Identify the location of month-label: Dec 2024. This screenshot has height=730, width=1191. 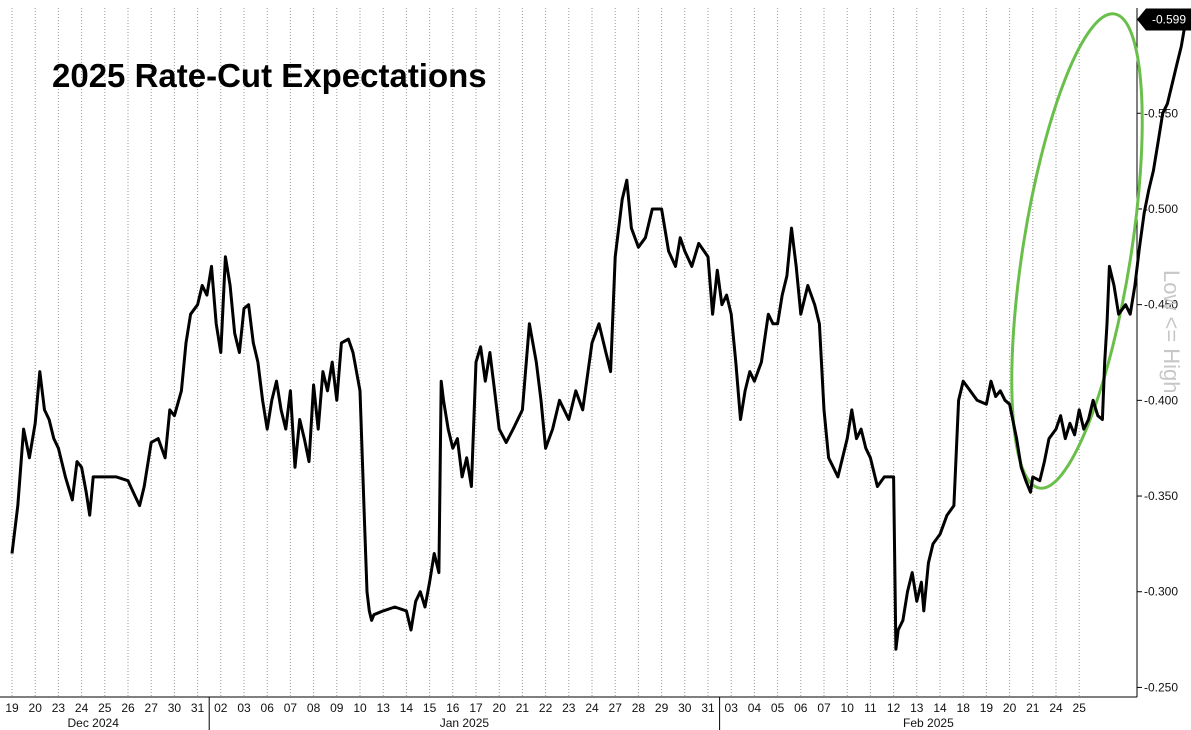
(94, 723).